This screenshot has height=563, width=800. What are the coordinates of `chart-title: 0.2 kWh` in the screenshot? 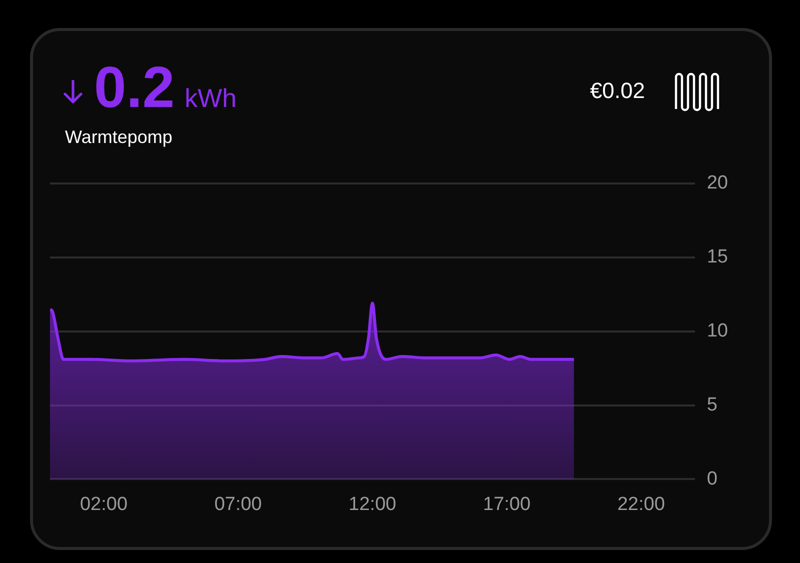 It's located at (165, 87).